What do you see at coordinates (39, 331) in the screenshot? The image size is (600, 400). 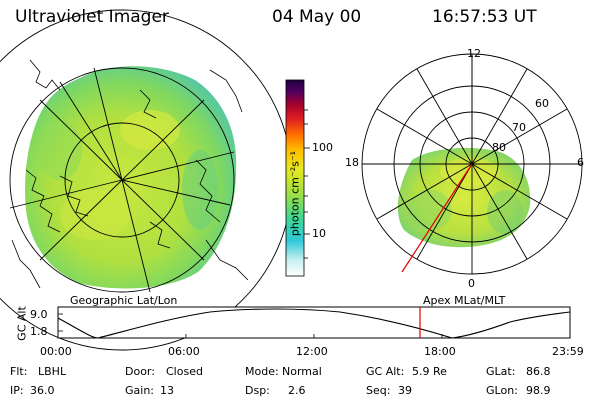 I see `altitude-ytick-1-8: 1.8` at bounding box center [39, 331].